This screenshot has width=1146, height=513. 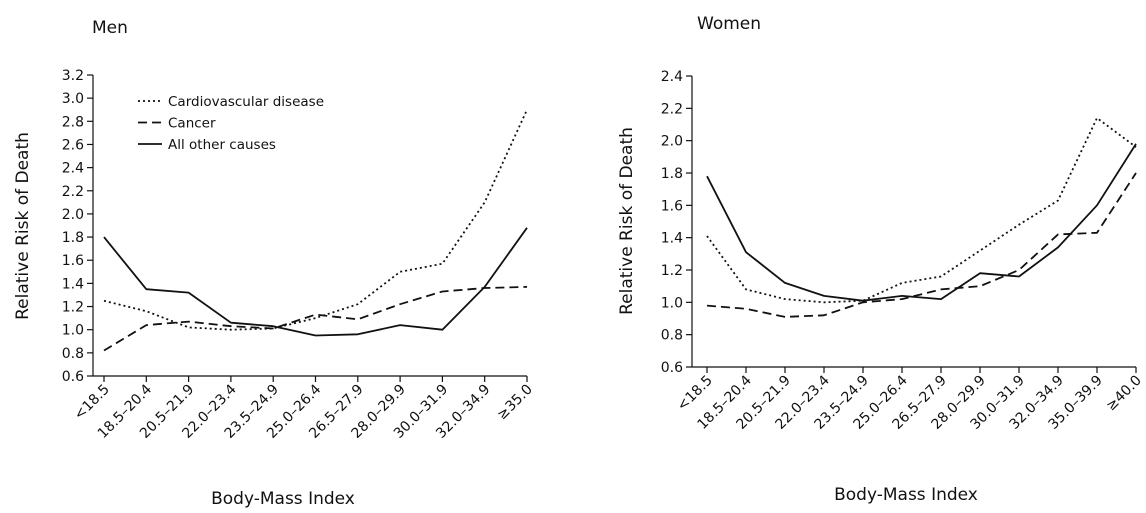 What do you see at coordinates (1124, 394) in the screenshot?
I see `women-x-tick-label: ≥40.0` at bounding box center [1124, 394].